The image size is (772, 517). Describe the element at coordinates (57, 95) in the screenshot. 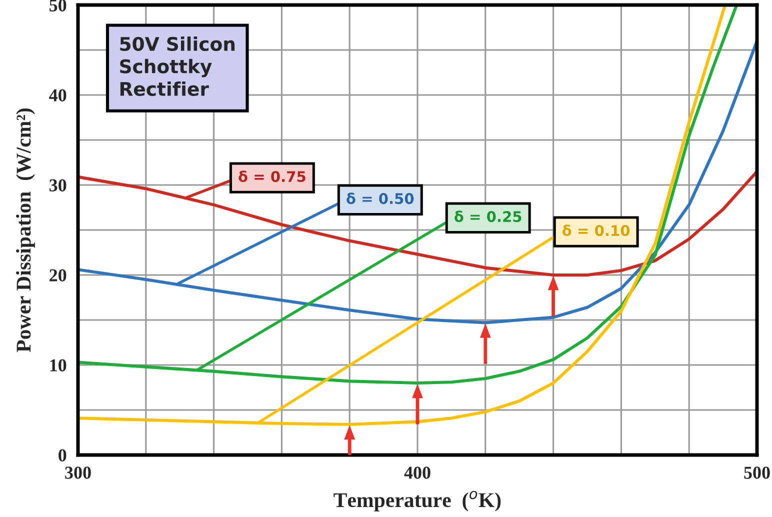

I see `y-tick-label: 40` at that location.